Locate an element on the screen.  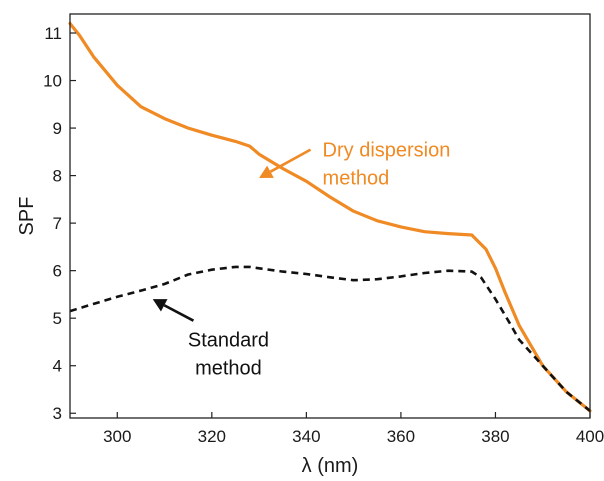
annotation-standard: Standard method is located at coordinates (210, 339).